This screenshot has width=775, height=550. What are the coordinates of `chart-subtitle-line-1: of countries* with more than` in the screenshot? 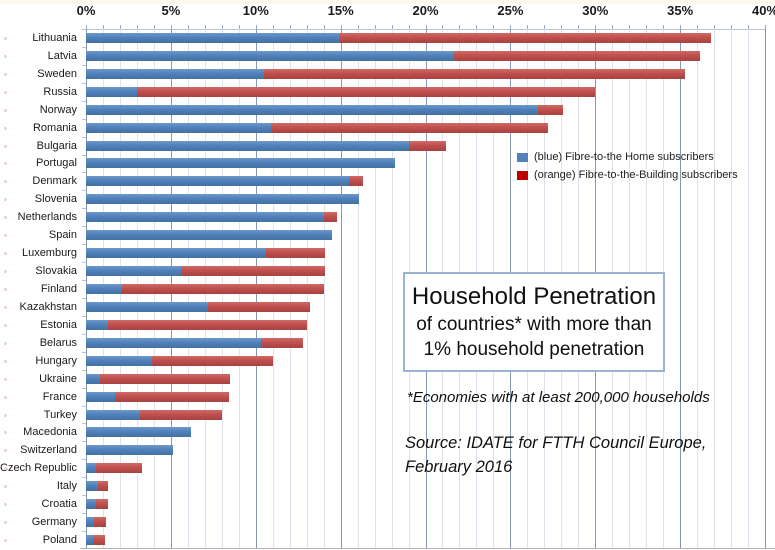 It's located at (534, 324).